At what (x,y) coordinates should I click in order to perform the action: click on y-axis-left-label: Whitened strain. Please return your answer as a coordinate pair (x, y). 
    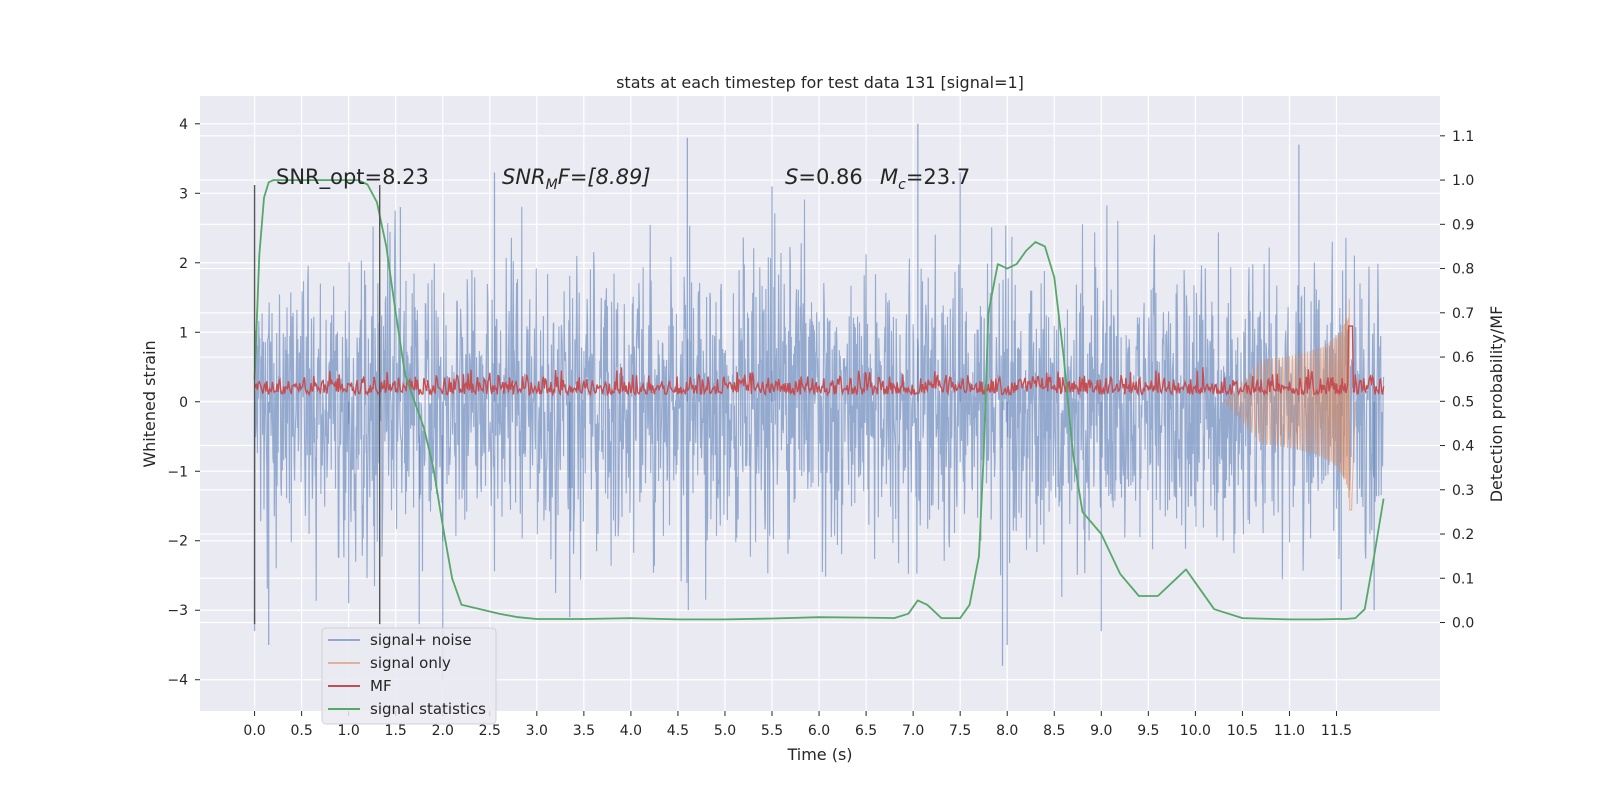
    Looking at the image, I should click on (149, 403).